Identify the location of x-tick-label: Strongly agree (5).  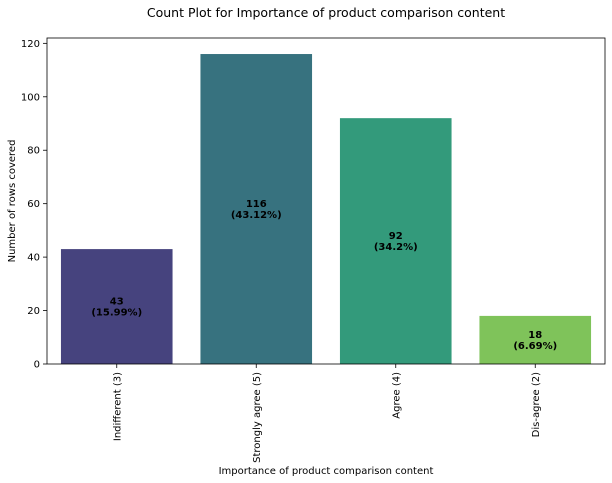
(257, 417).